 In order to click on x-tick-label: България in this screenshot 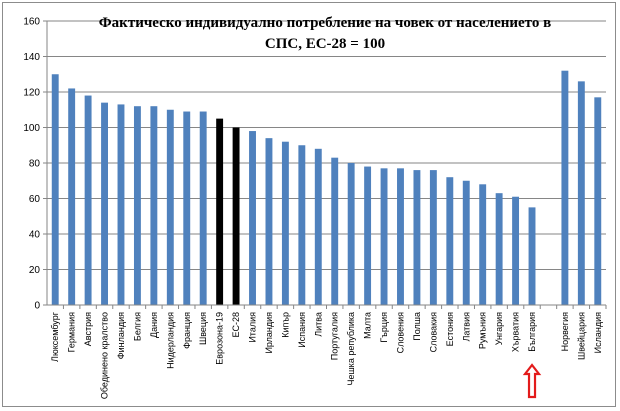, I will do `click(532, 332)`.